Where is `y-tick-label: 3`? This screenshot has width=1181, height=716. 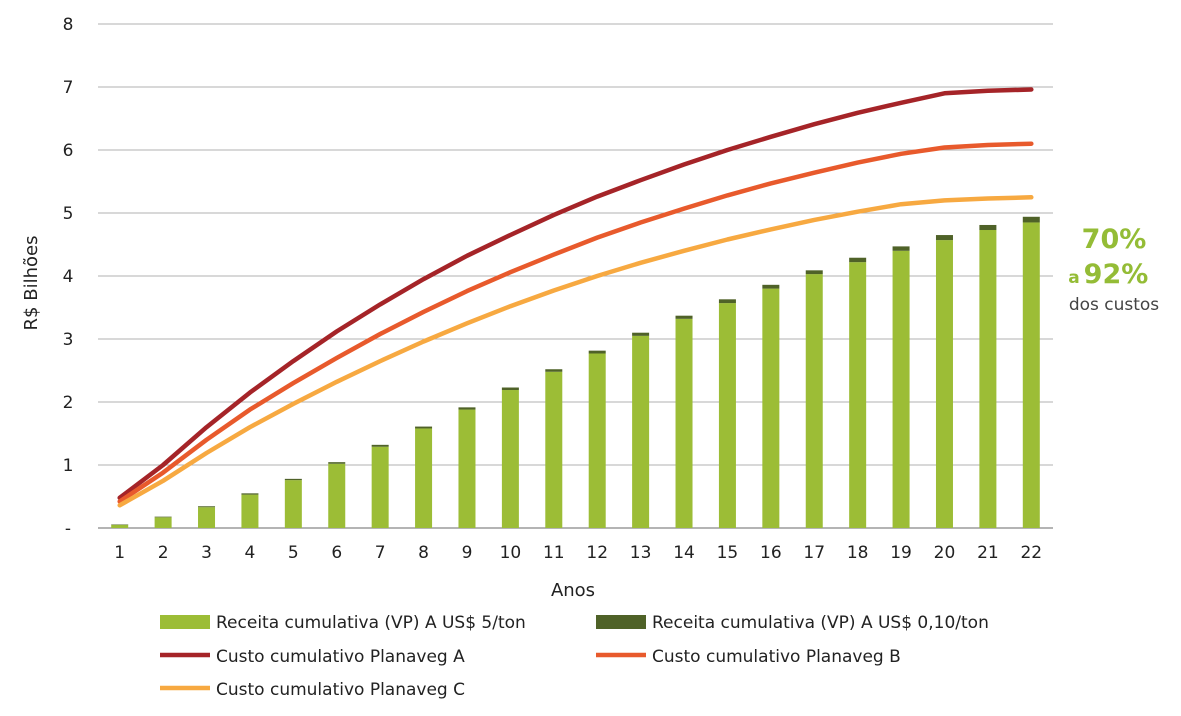
y-tick-label: 3 is located at coordinates (68, 340).